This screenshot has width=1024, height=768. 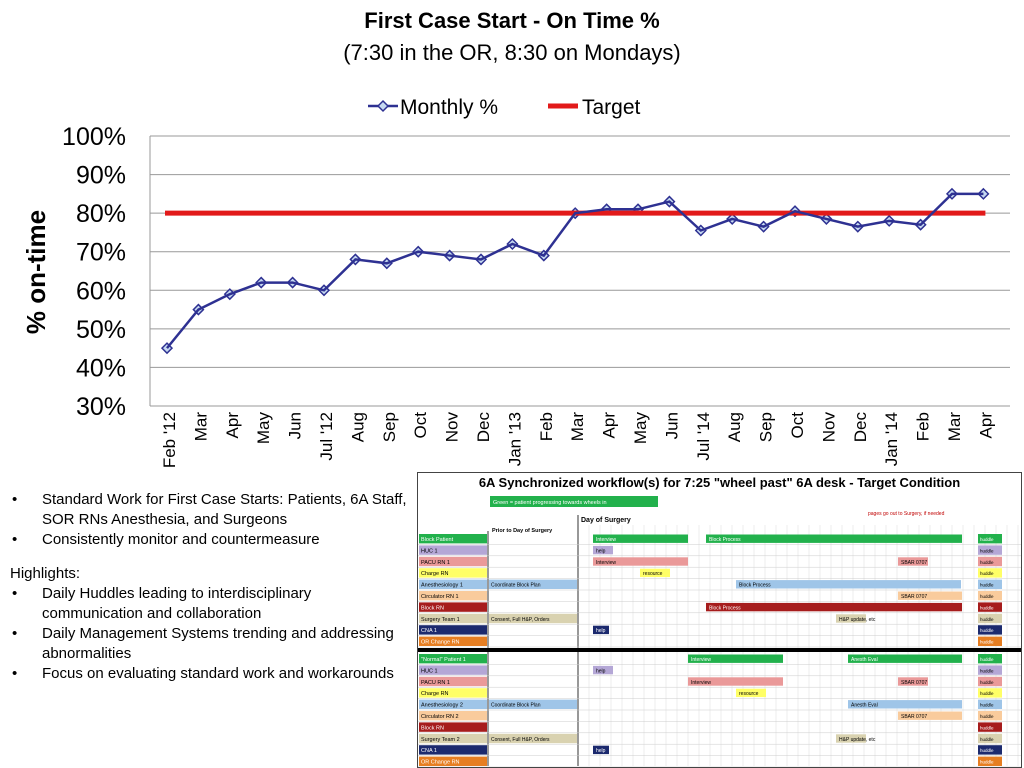 What do you see at coordinates (326, 436) in the screenshot?
I see `x-tick-label: Jul '12` at bounding box center [326, 436].